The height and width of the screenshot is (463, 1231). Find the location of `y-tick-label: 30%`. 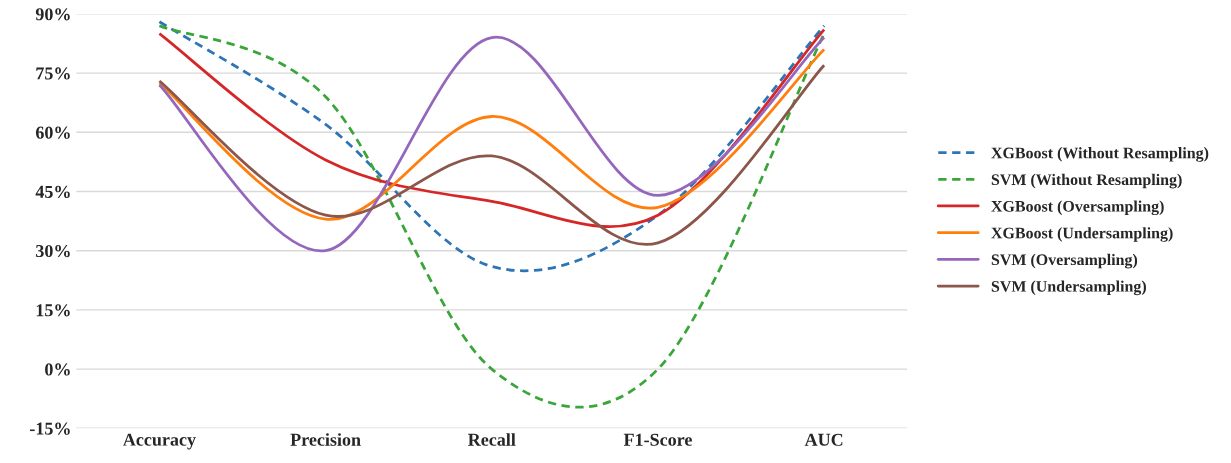

y-tick-label: 30% is located at coordinates (53, 251).